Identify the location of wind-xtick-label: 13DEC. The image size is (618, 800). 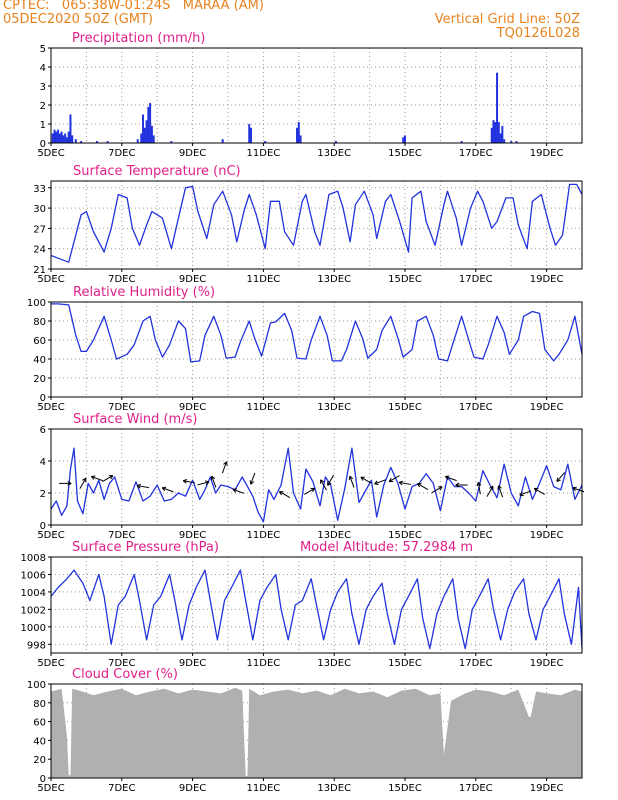
(334, 535).